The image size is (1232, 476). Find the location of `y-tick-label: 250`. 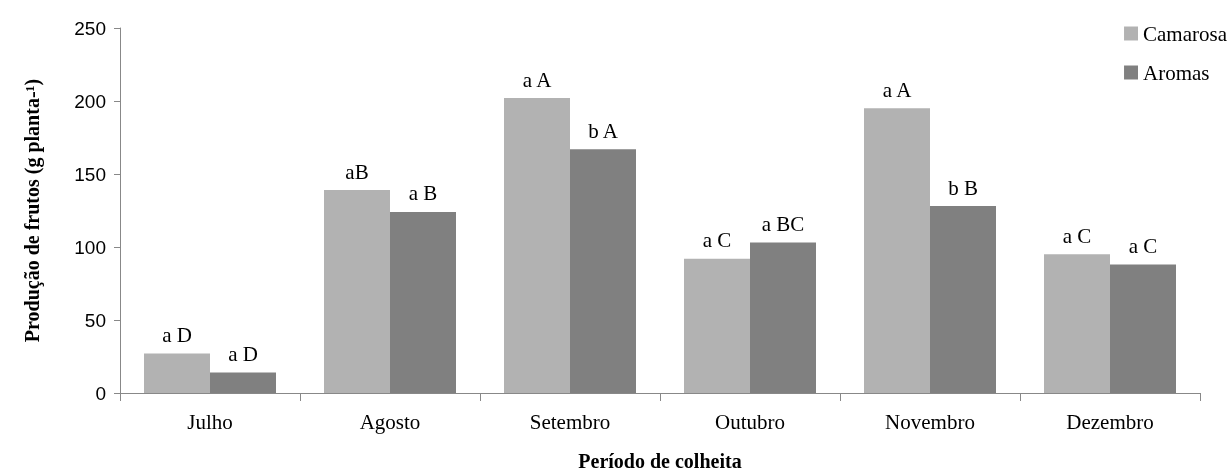

y-tick-label: 250 is located at coordinates (90, 28).